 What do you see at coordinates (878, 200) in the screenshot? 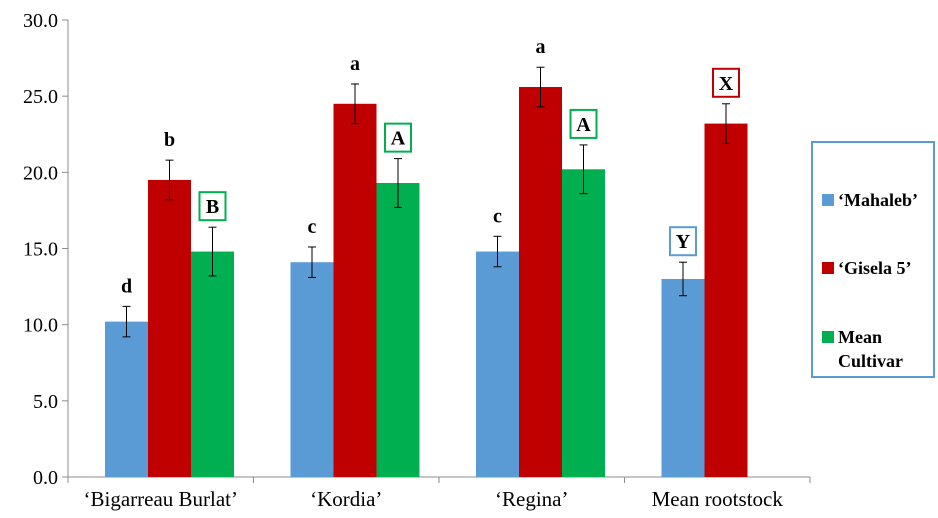
I see `legend-label: ‘Mahaleb’` at bounding box center [878, 200].